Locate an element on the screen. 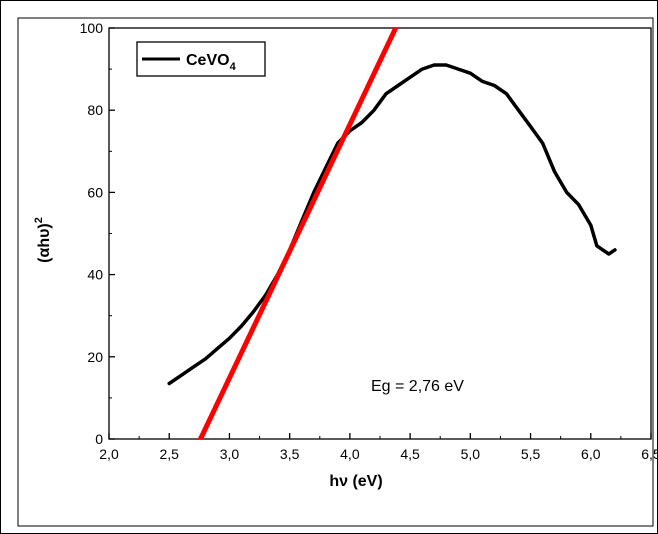  x-tick-label: 2,0 is located at coordinates (109, 454).